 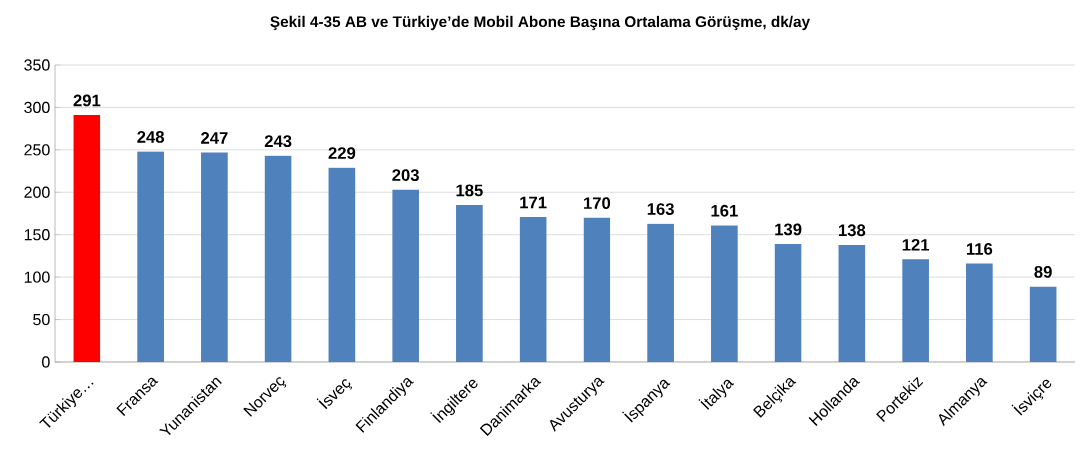 I want to click on data-label: 89, so click(x=1043, y=271).